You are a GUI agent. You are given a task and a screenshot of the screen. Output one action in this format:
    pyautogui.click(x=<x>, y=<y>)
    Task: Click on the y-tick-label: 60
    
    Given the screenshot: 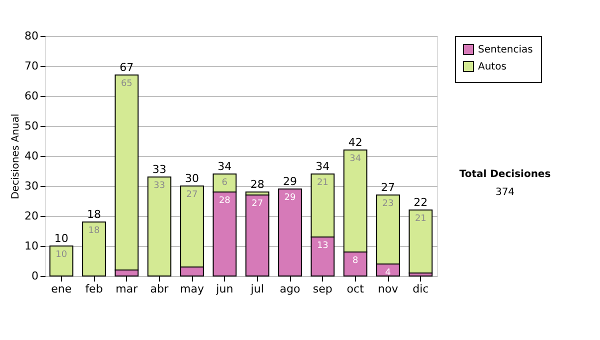 What is the action you would take?
    pyautogui.click(x=31, y=96)
    